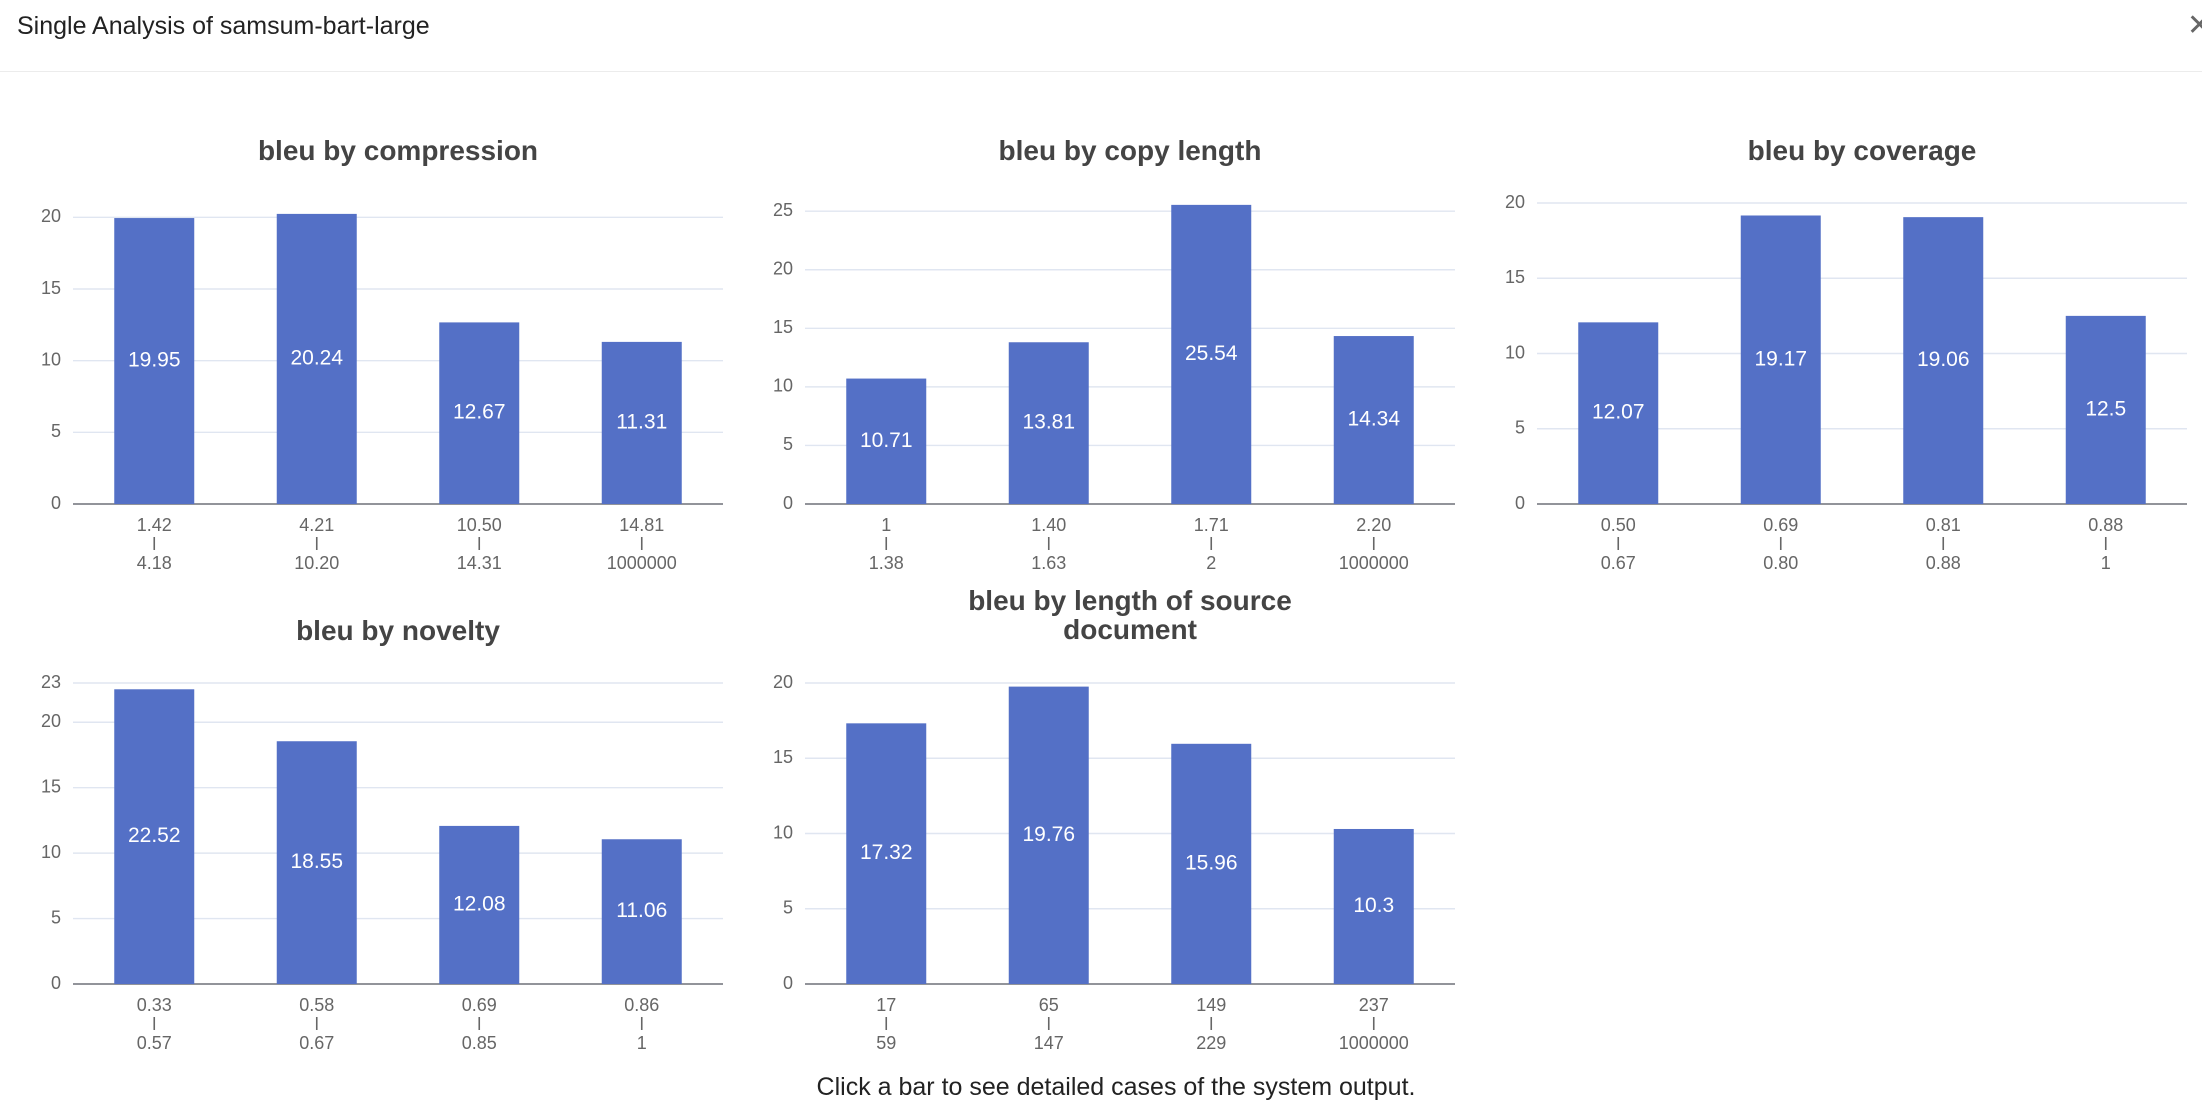 The height and width of the screenshot is (1112, 2202). I want to click on x-tick-label-from: 0.88, so click(2105, 525).